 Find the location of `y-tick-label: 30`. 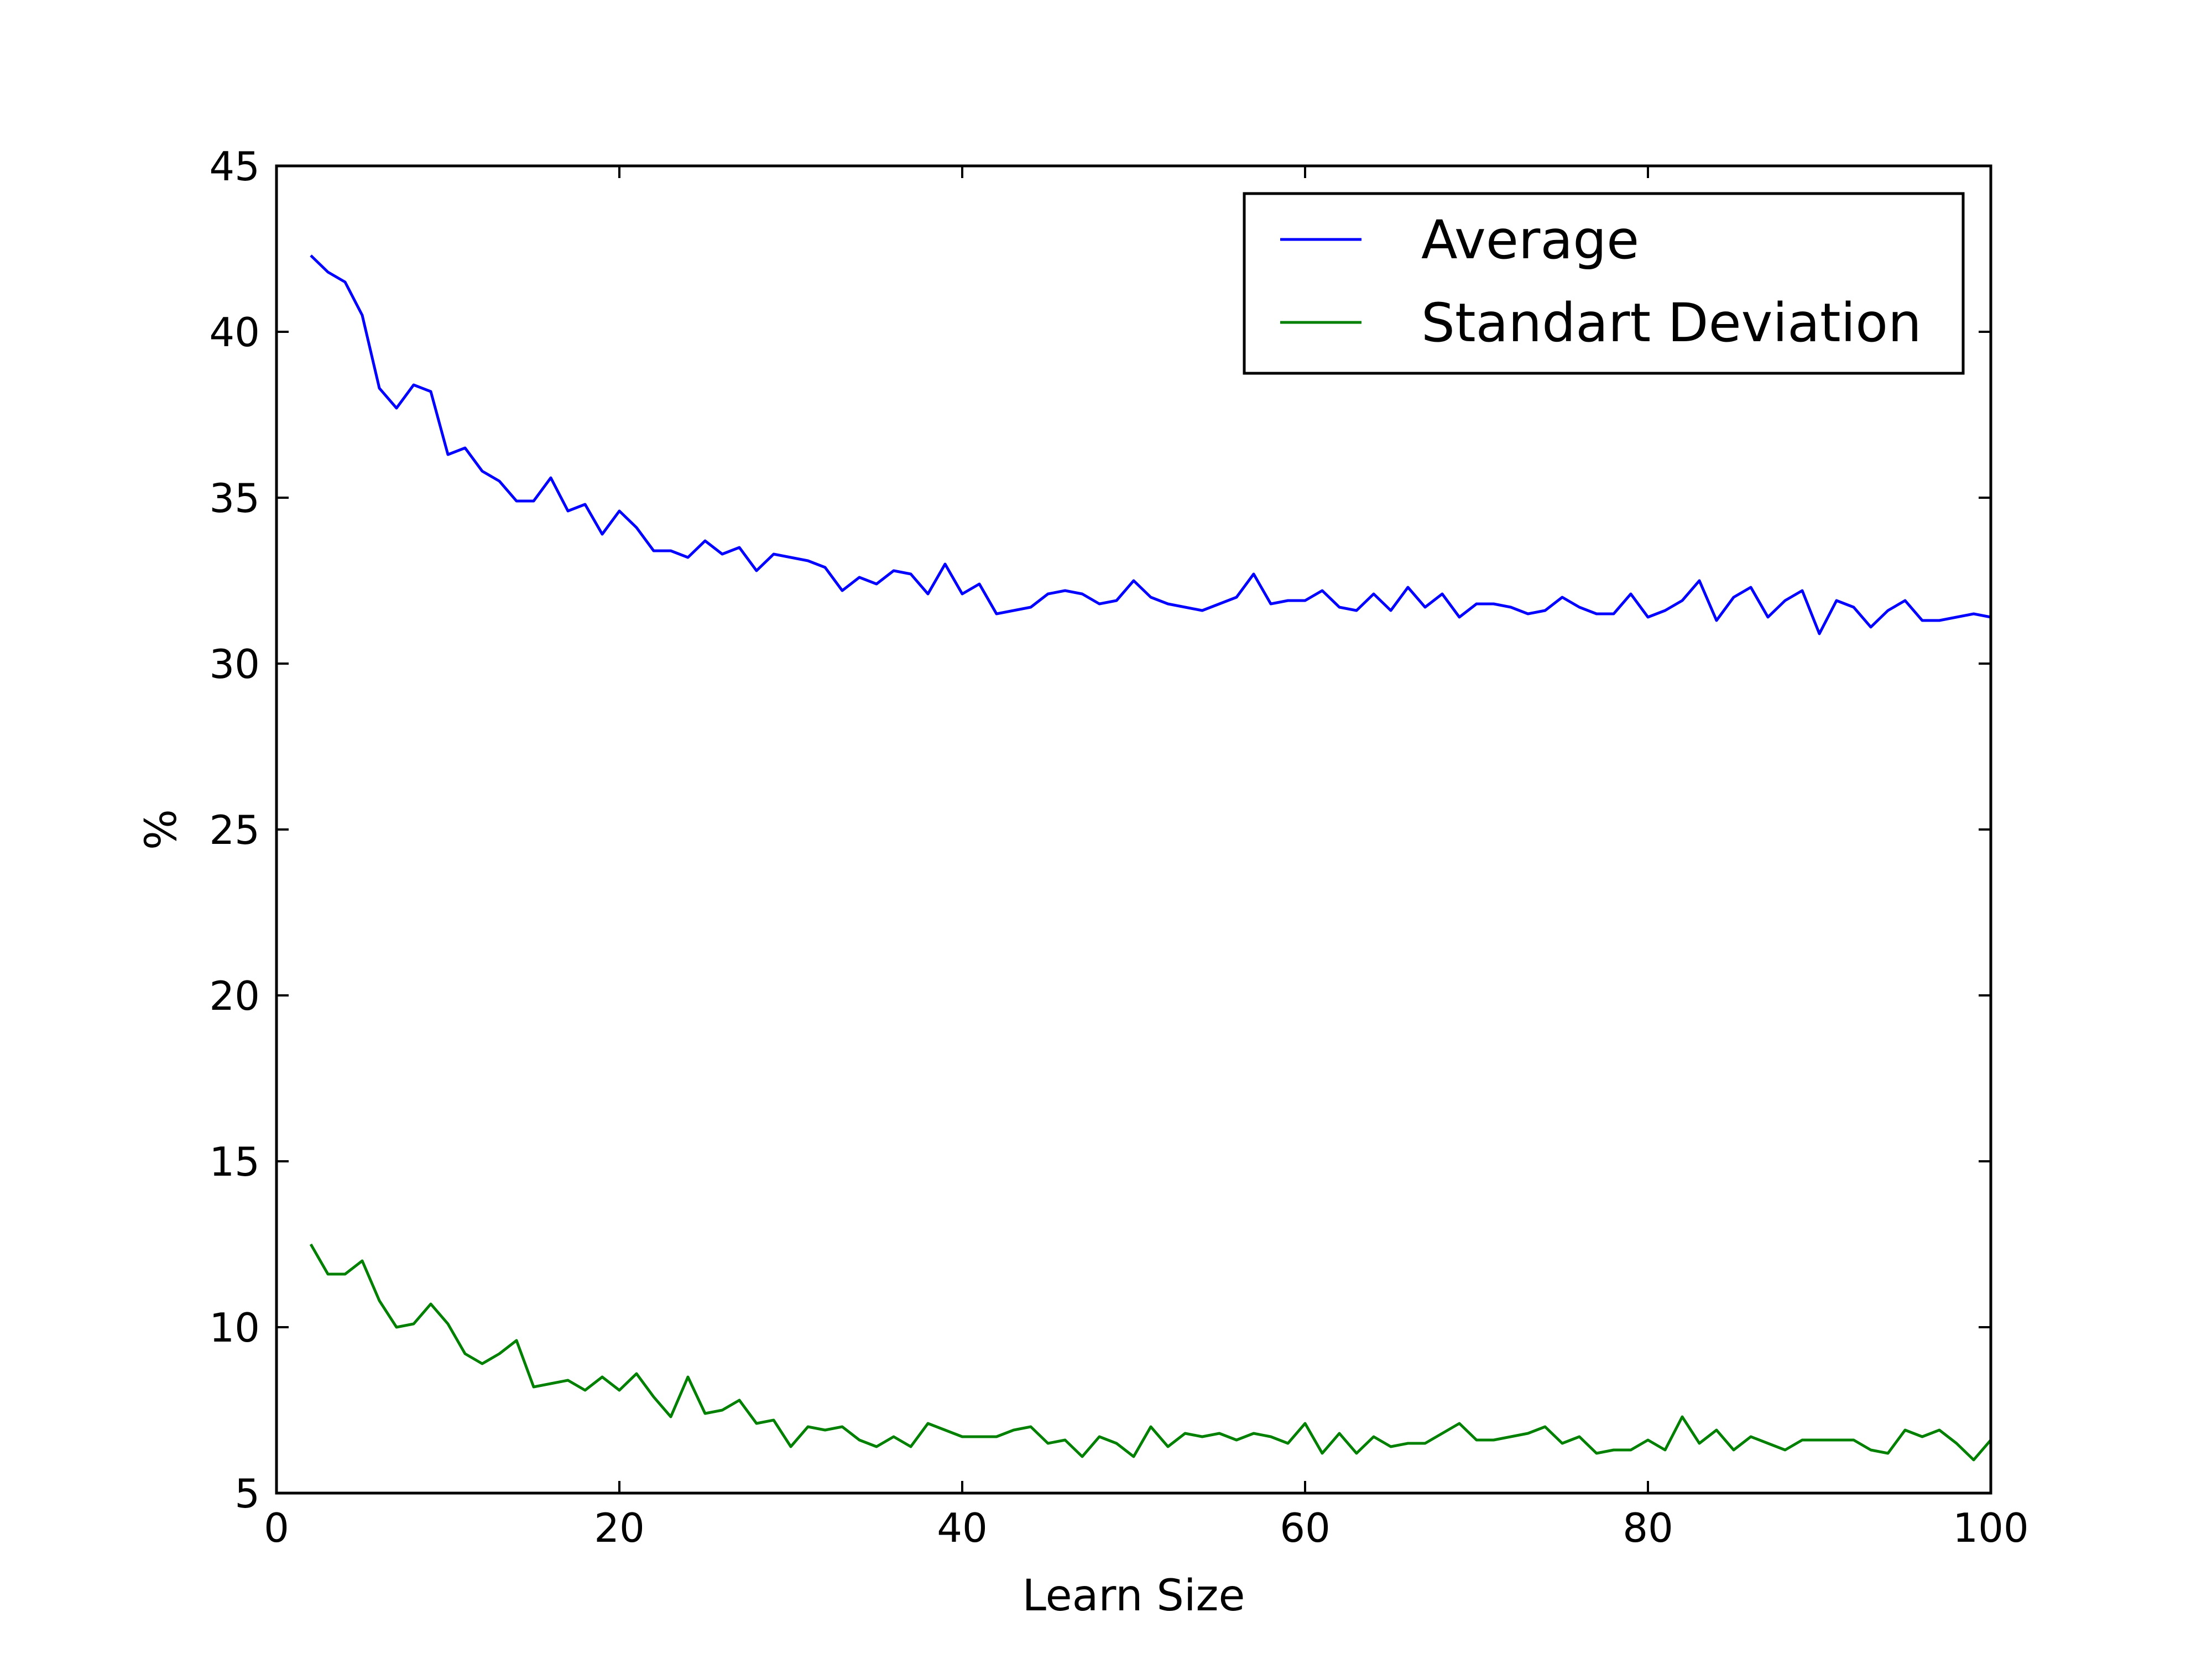

y-tick-label: 30 is located at coordinates (235, 664).